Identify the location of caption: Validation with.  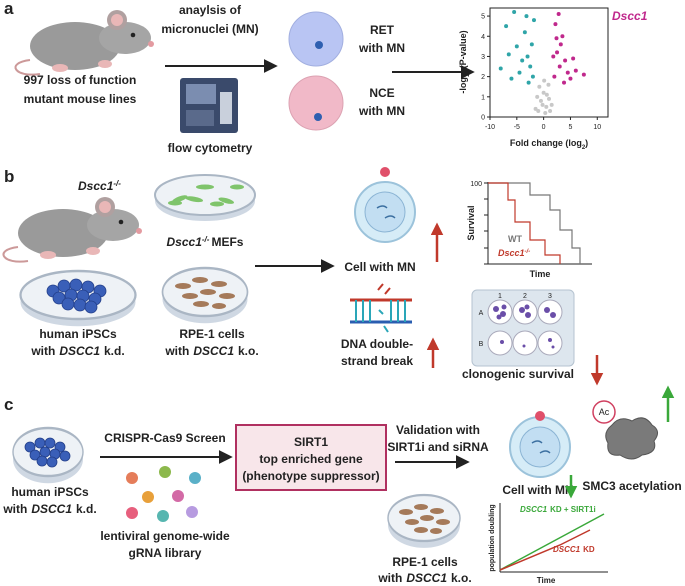
(438, 430).